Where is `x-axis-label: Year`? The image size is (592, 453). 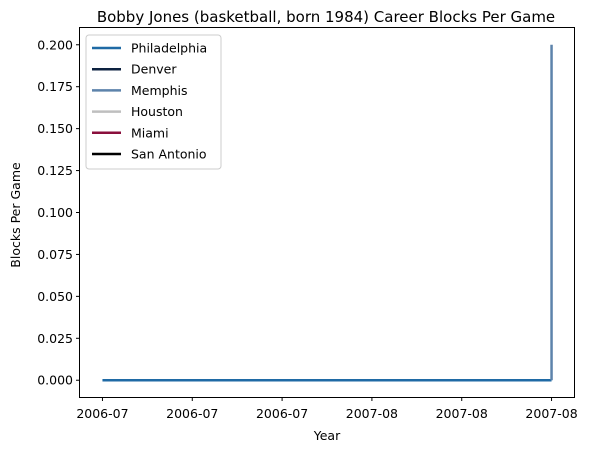 x-axis-label: Year is located at coordinates (327, 435).